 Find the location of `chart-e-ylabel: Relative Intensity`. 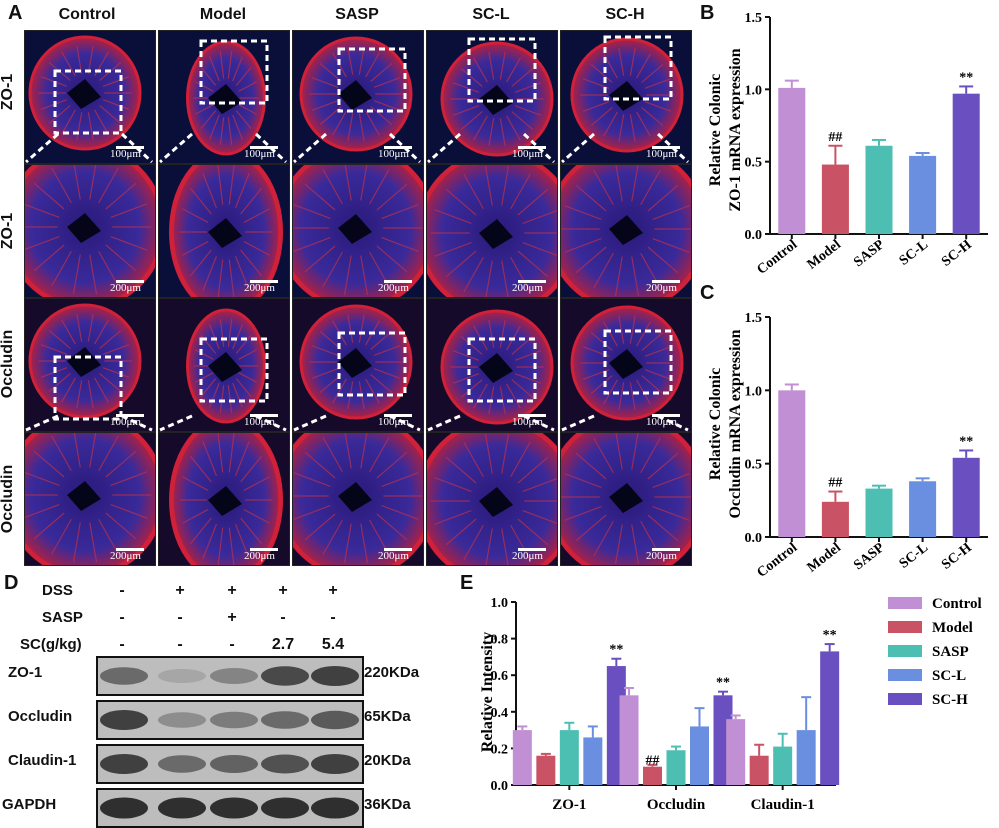

chart-e-ylabel: Relative Intensity is located at coordinates (487, 692).